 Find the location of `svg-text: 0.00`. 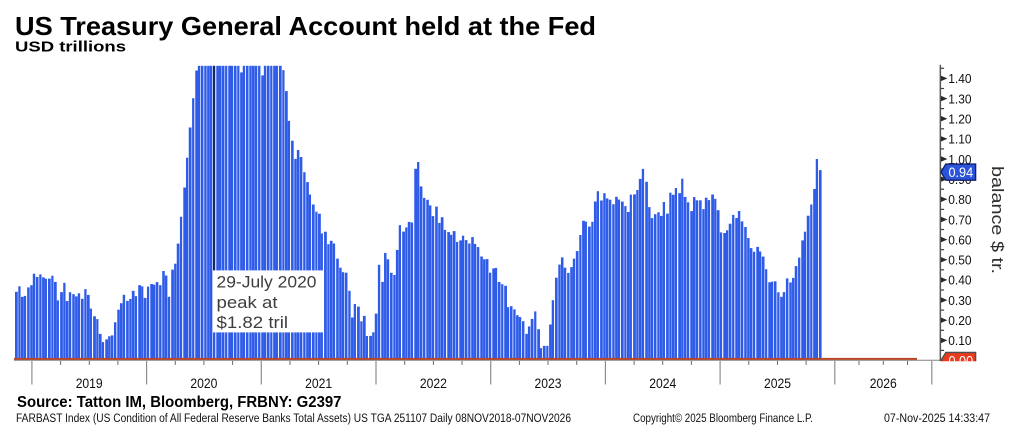

svg-text: 0.00 is located at coordinates (961, 360).